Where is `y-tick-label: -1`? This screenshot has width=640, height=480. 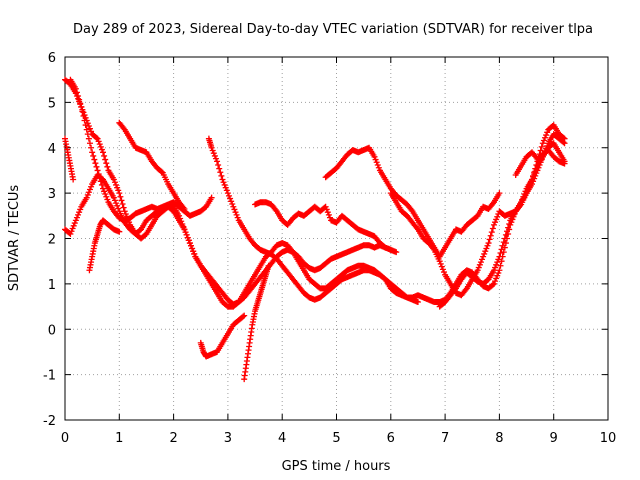
y-tick-label: -1 is located at coordinates (49, 376).